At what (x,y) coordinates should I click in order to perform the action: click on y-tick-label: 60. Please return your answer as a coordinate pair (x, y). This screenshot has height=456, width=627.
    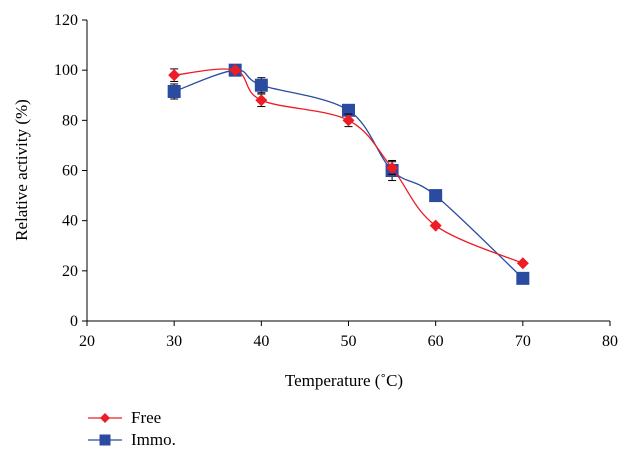
    Looking at the image, I should click on (70, 171).